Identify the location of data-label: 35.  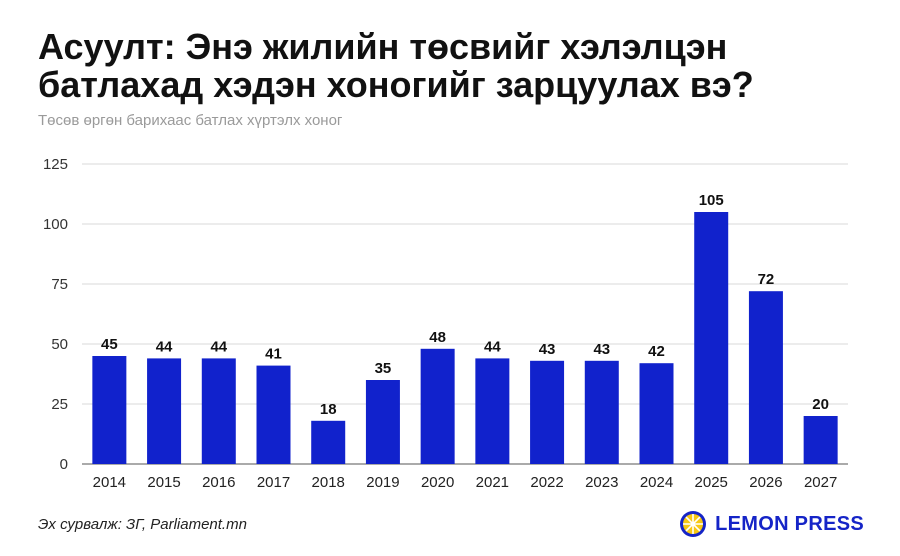
(383, 368).